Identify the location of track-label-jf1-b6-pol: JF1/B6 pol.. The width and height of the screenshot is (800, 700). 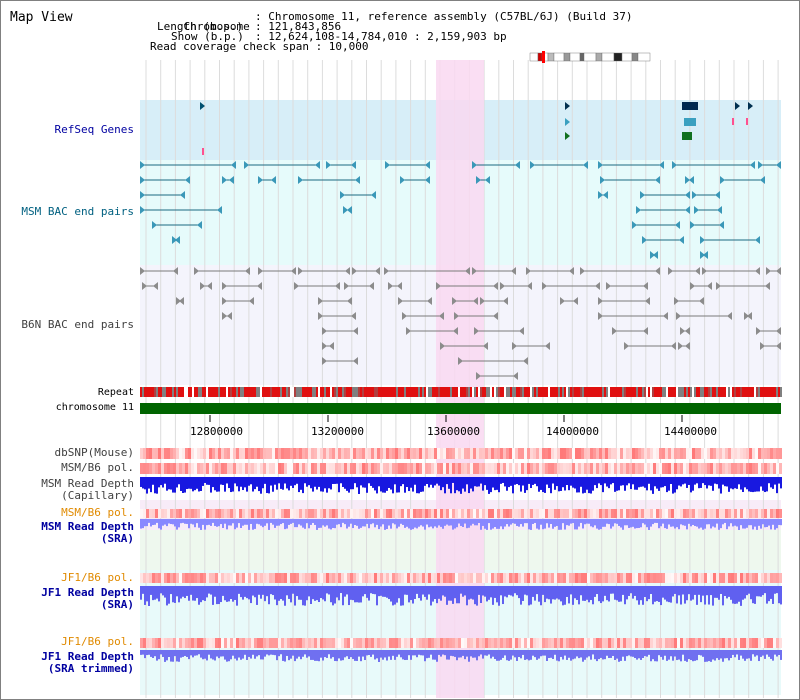
(97, 577).